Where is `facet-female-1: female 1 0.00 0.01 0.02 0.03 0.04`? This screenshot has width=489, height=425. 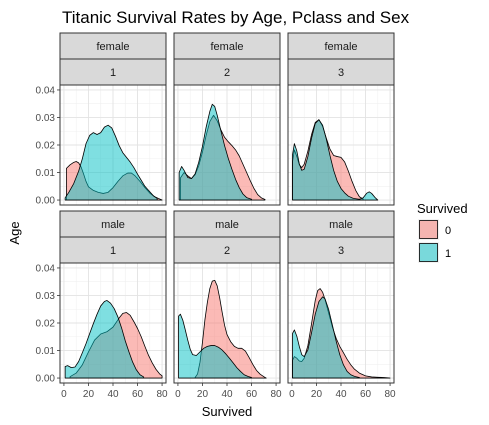
facet-female-1: female 1 0.00 0.01 0.02 0.03 0.04 is located at coordinates (101, 119).